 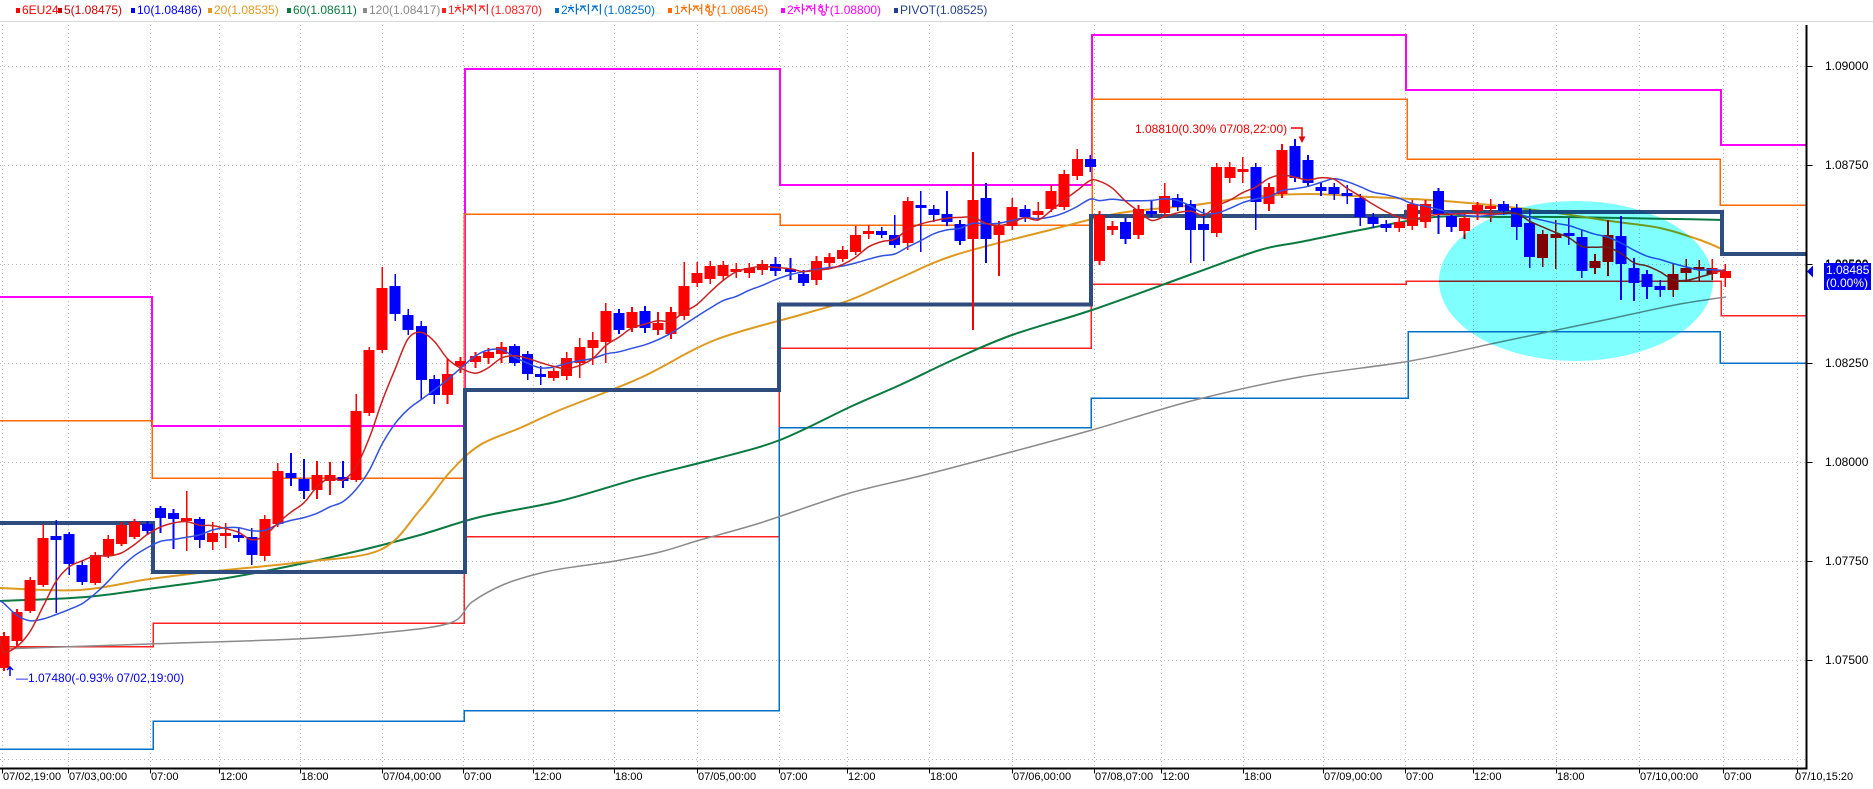 What do you see at coordinates (325, 10) in the screenshot?
I see `svg-text: 60(1.08611)` at bounding box center [325, 10].